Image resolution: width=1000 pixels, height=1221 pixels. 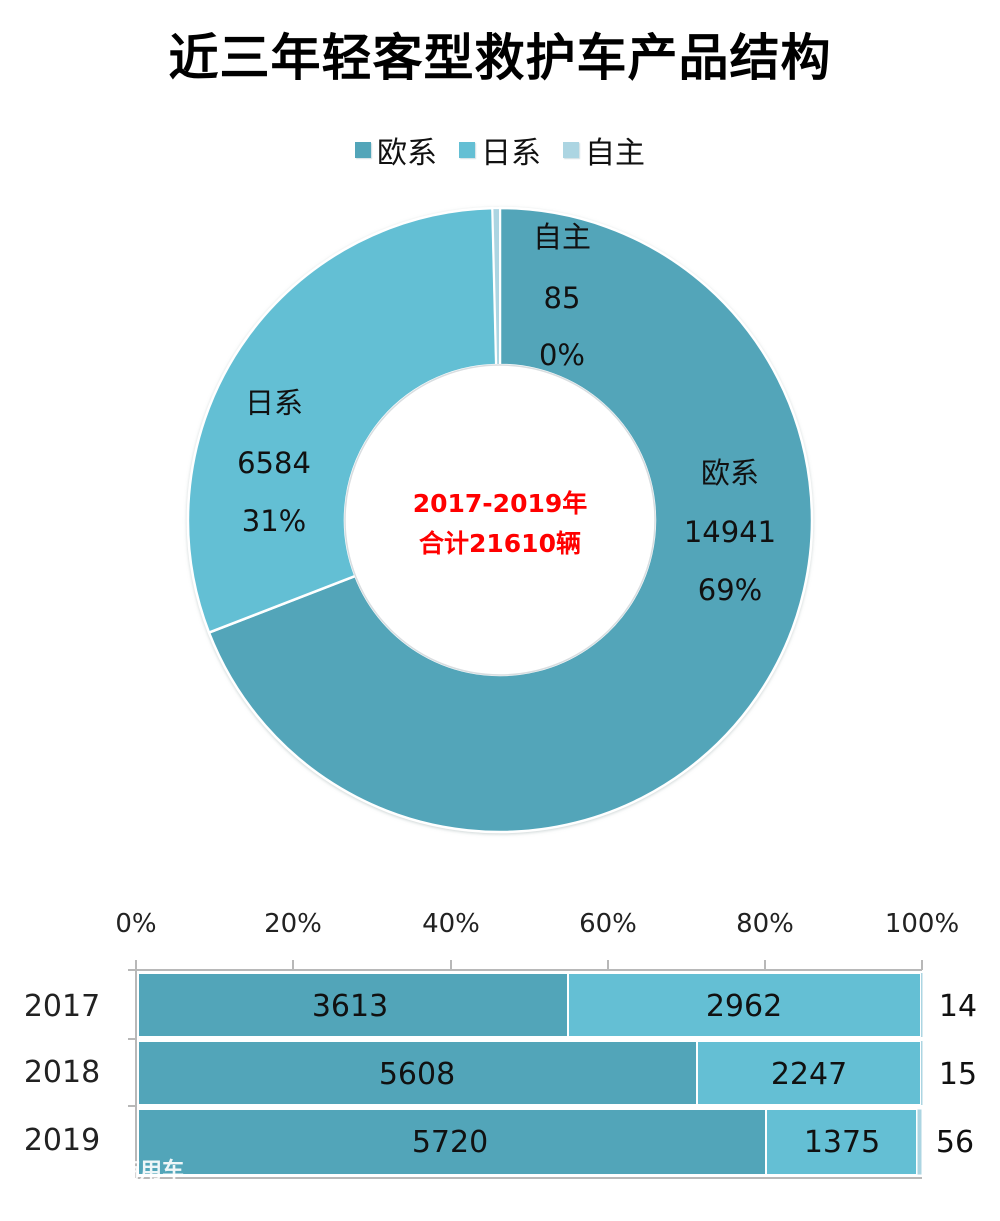 What do you see at coordinates (293, 924) in the screenshot?
I see `x-tick-20: 20%` at bounding box center [293, 924].